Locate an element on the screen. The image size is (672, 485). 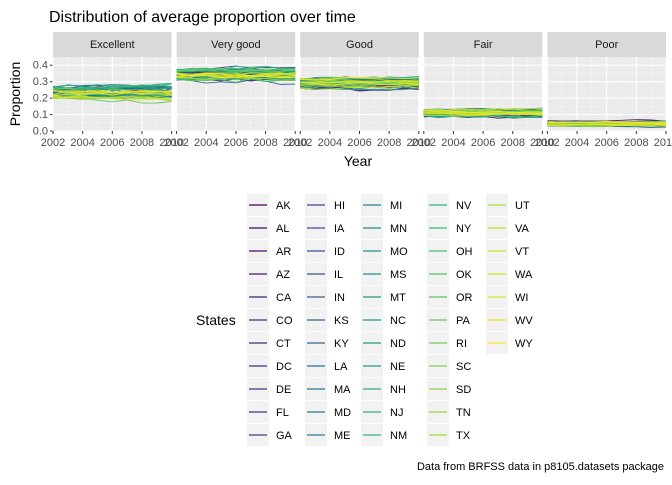
legend-label: OH is located at coordinates (464, 252).